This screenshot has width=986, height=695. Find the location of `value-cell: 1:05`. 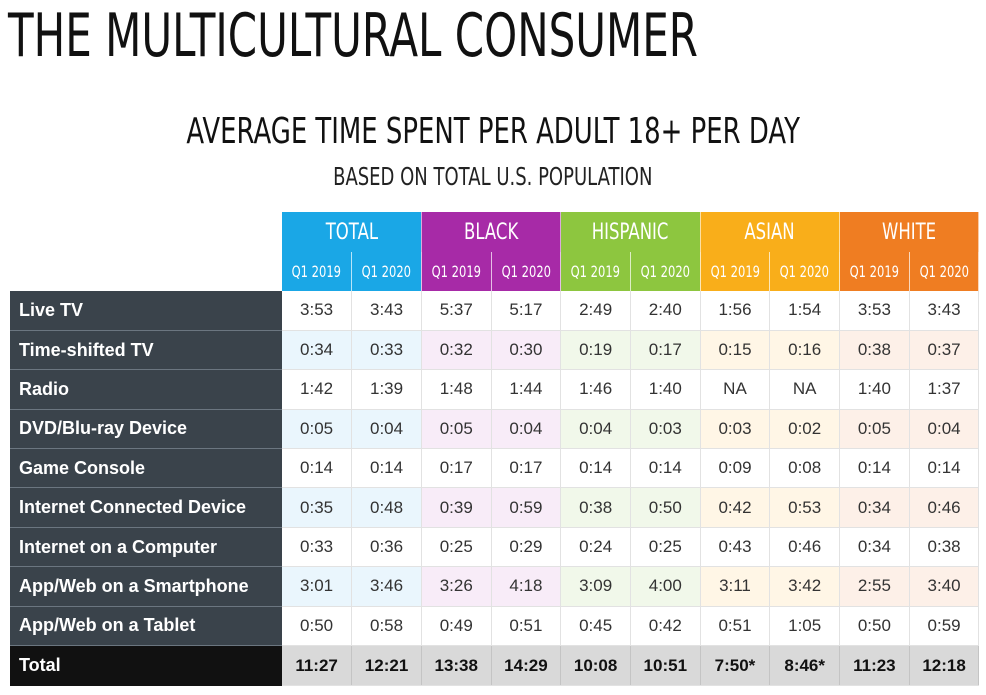

value-cell: 1:05 is located at coordinates (805, 626).